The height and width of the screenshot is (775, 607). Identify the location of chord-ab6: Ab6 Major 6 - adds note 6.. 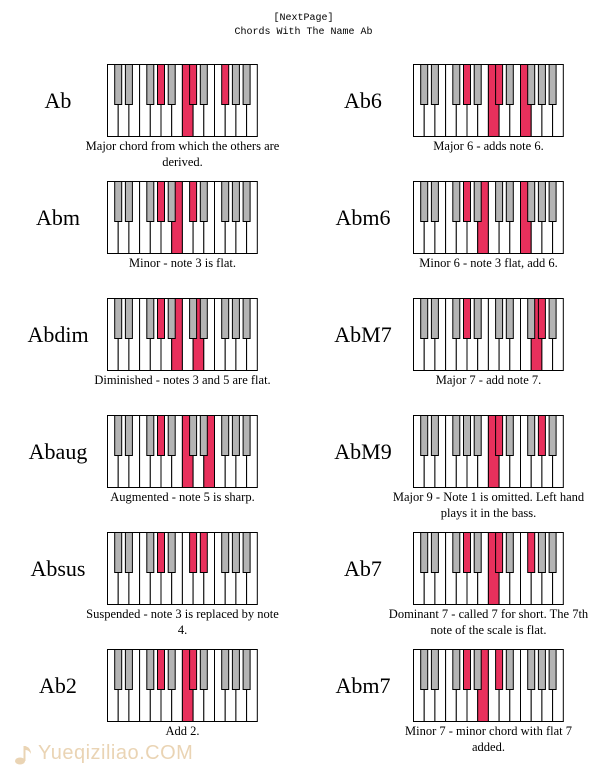
(454, 122).